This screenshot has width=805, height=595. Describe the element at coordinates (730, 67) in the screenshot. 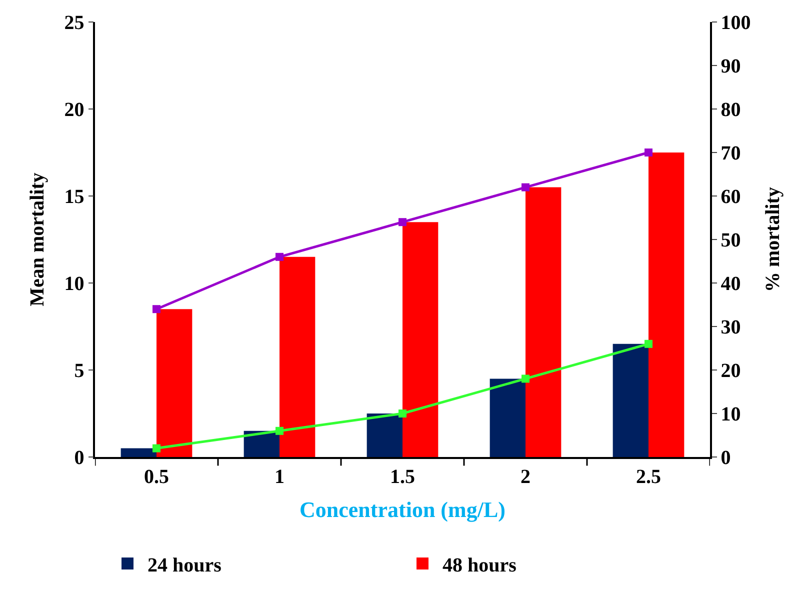

I see `y2-tick-label: 90` at that location.